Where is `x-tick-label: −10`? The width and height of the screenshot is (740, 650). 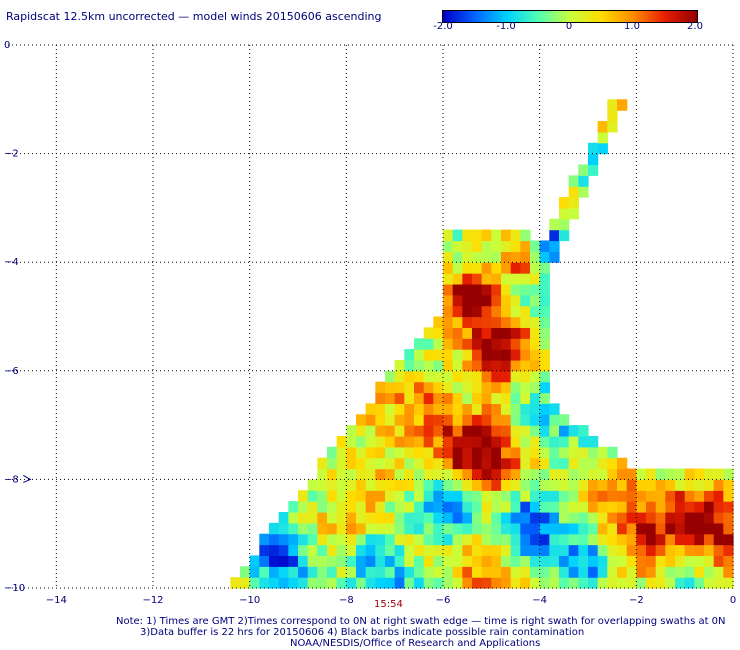 x-tick-label: −10 is located at coordinates (249, 600).